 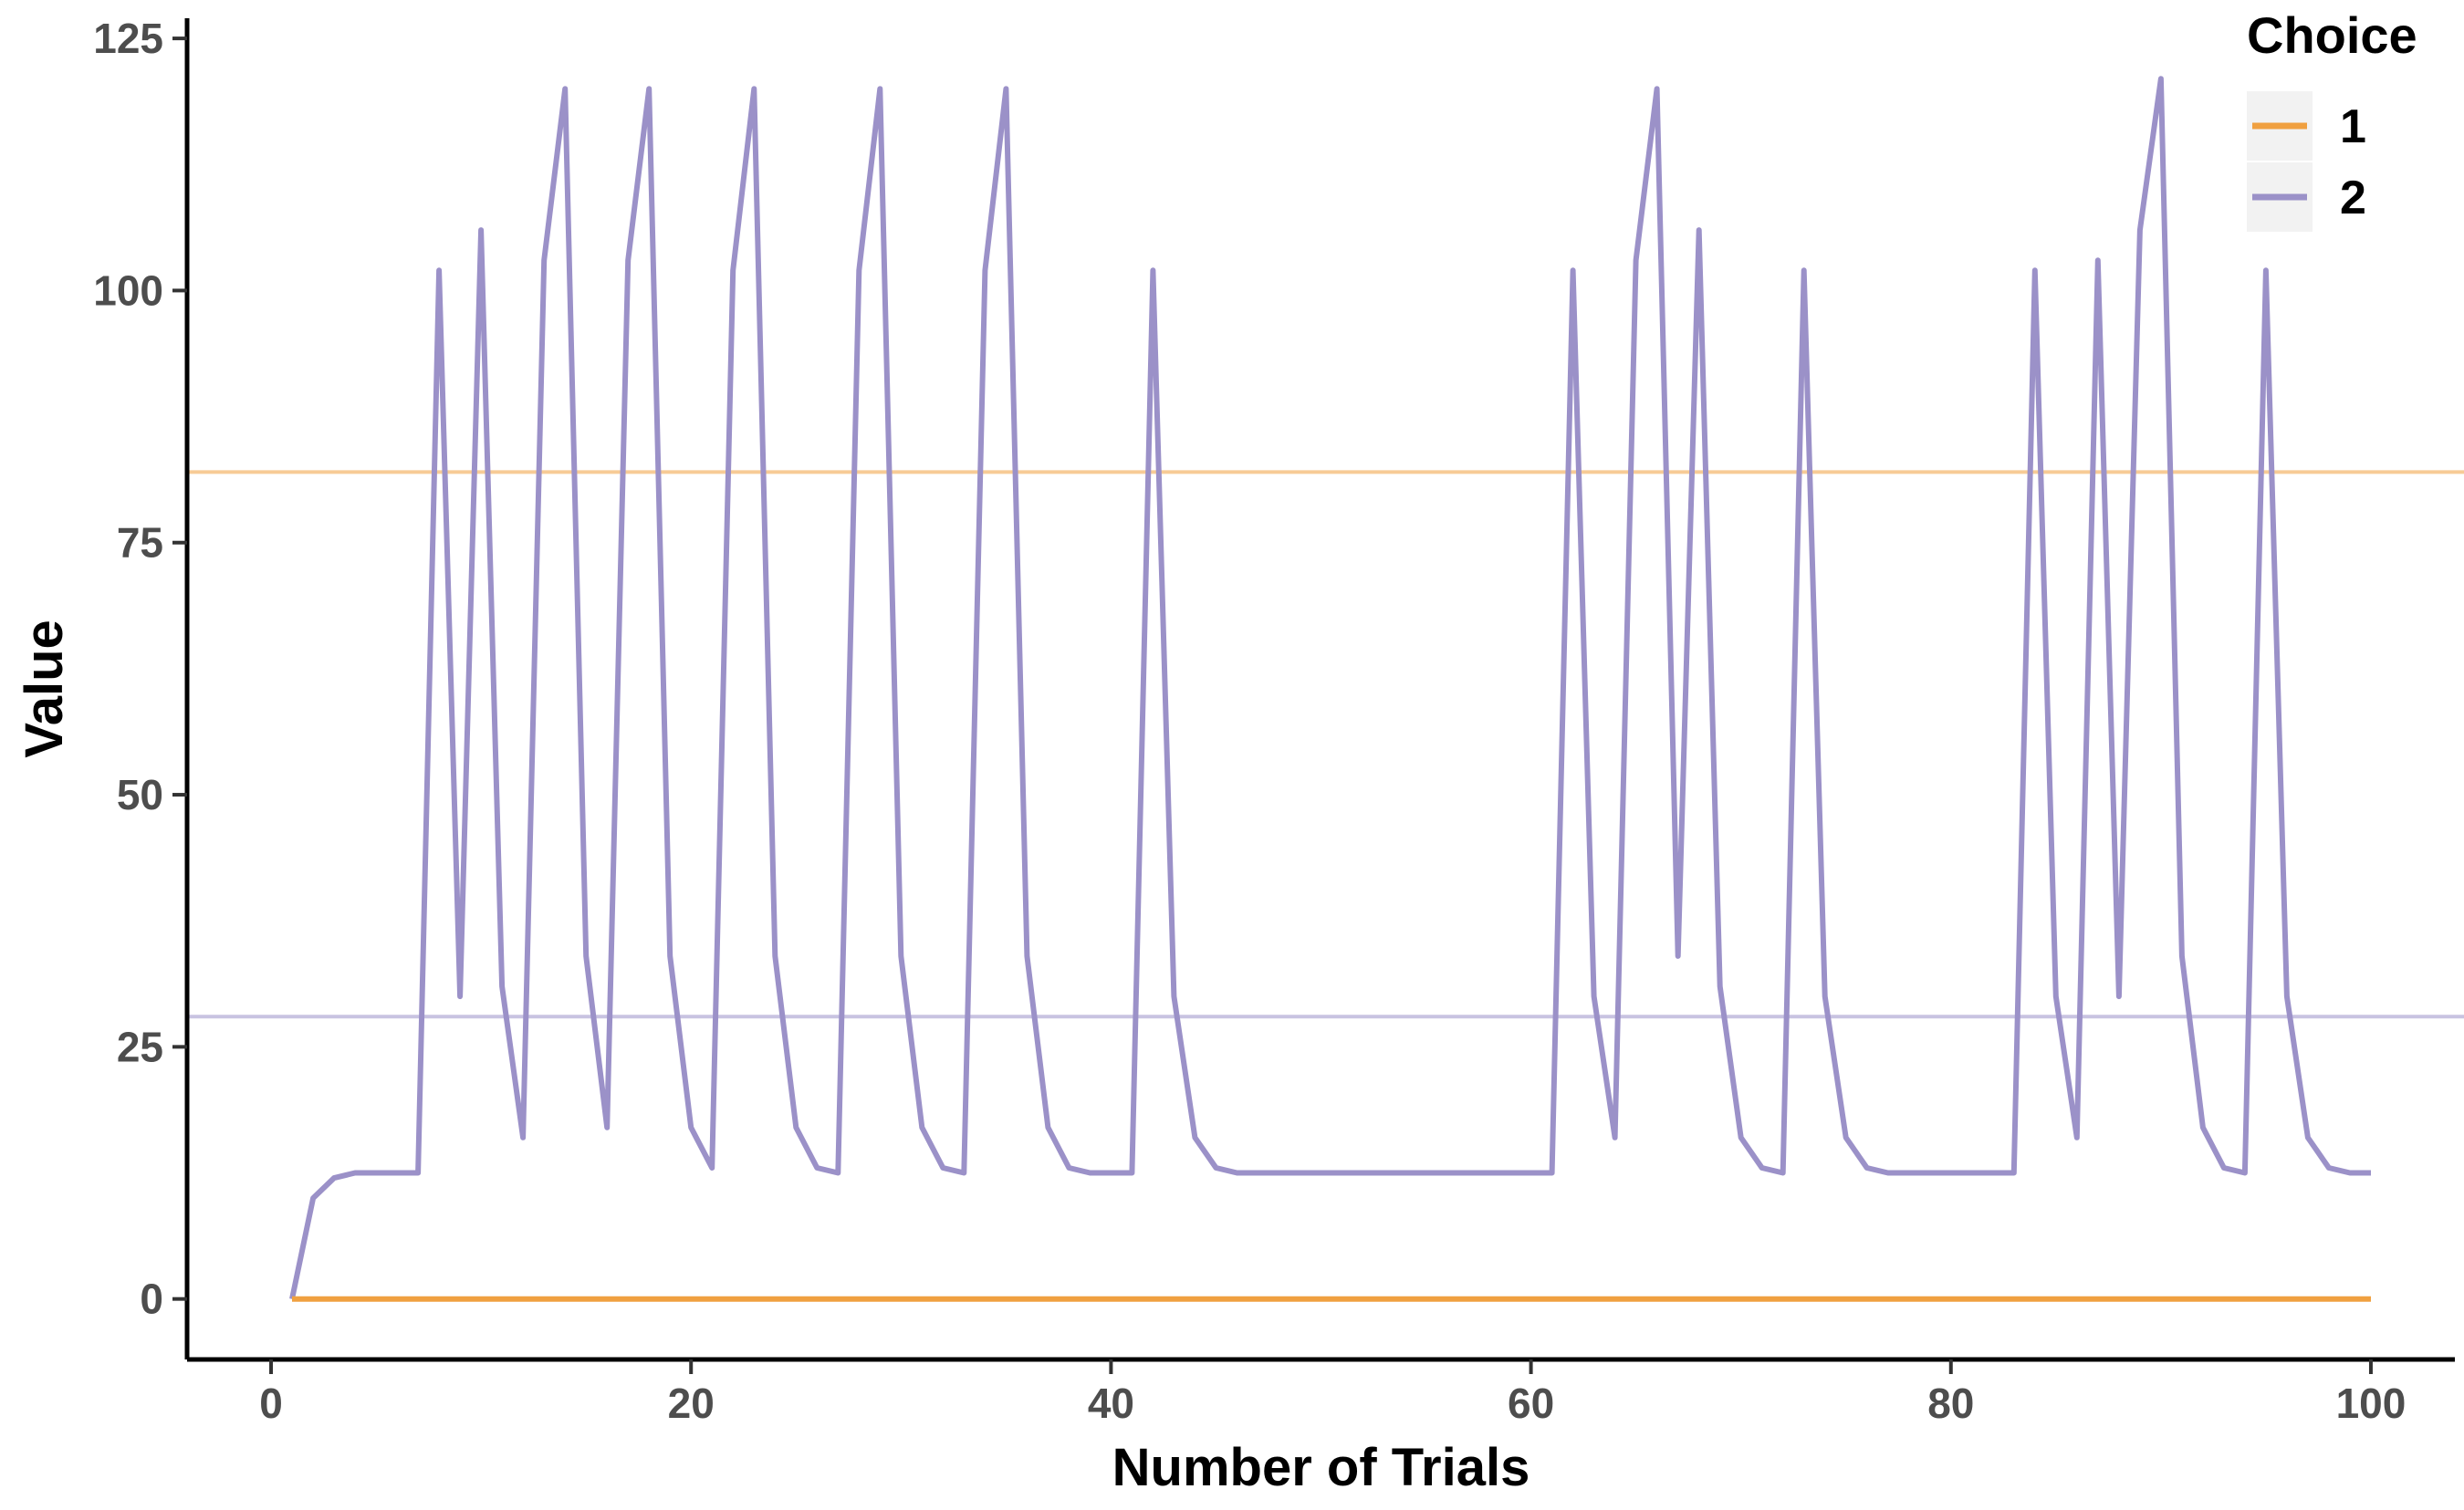 What do you see at coordinates (271, 1403) in the screenshot?
I see `x-tick-label: 0` at bounding box center [271, 1403].